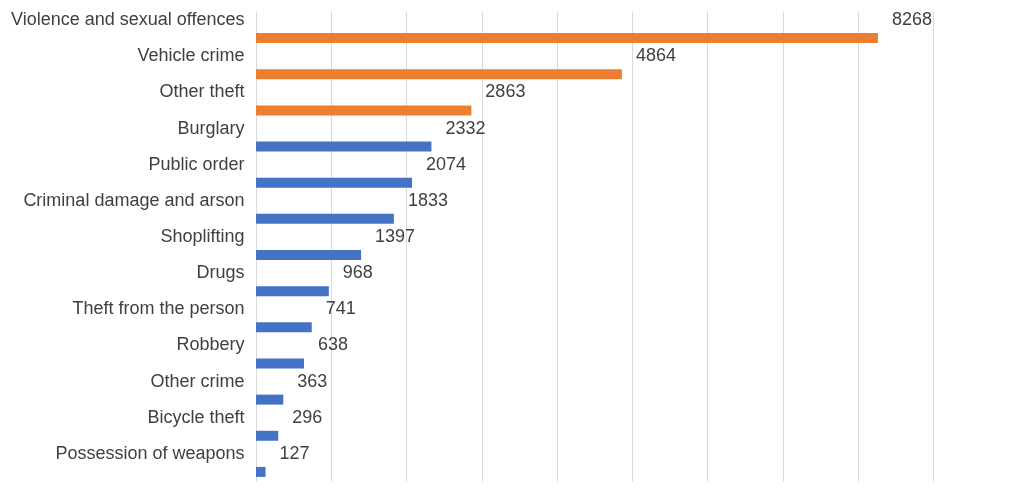 This screenshot has height=495, width=1026. I want to click on data-label: 296, so click(307, 416).